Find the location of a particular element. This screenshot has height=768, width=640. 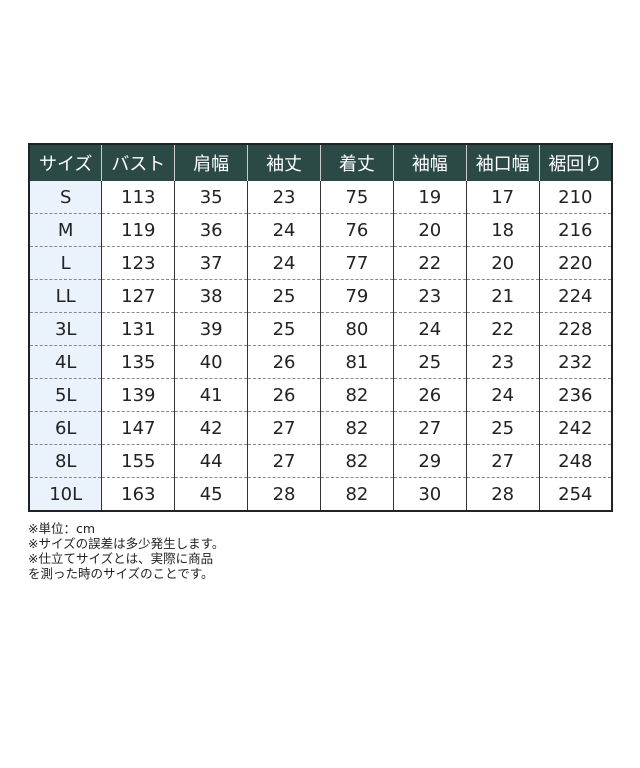

size-cell: 8L is located at coordinates (65, 461).